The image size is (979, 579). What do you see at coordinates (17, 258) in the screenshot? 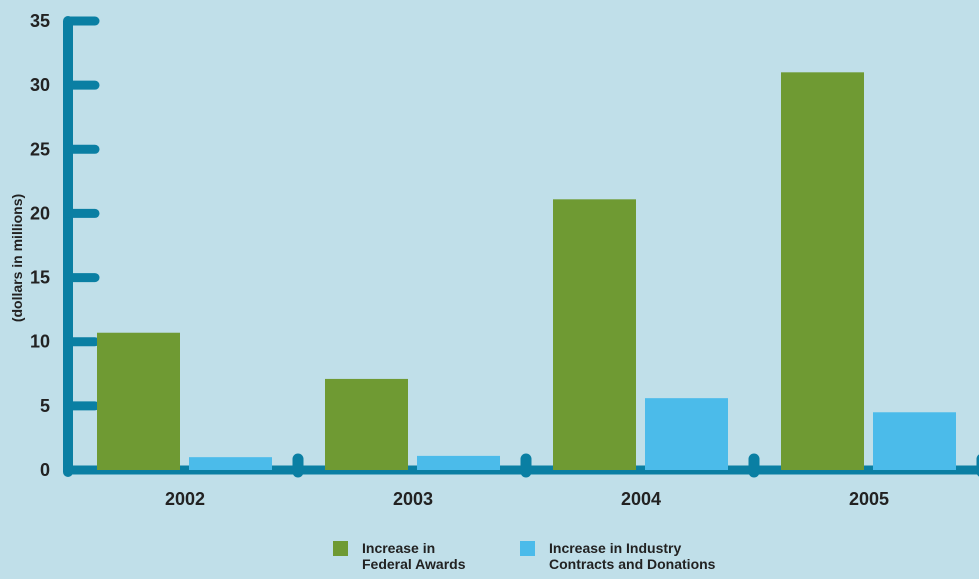
I see `y-axis-label: (dollars in millions)` at bounding box center [17, 258].